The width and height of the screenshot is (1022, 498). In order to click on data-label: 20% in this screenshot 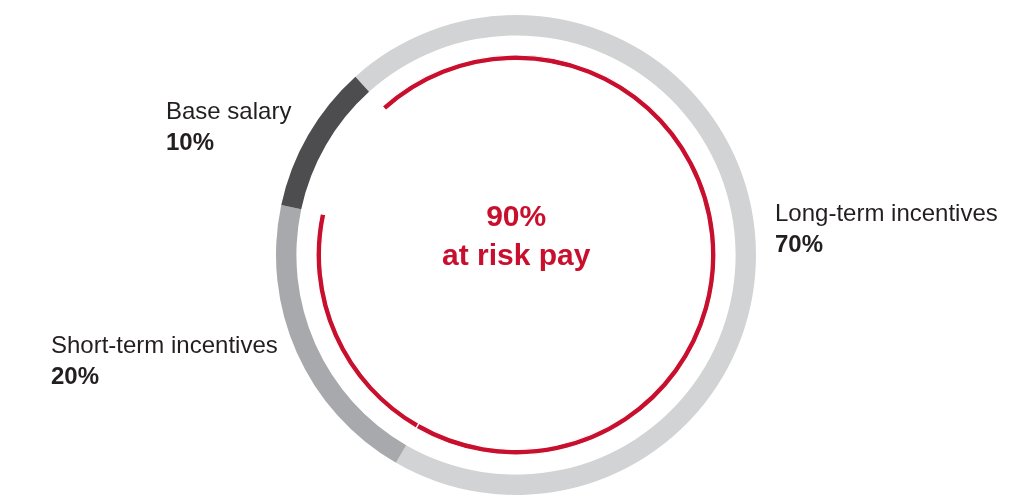, I will do `click(75, 376)`.